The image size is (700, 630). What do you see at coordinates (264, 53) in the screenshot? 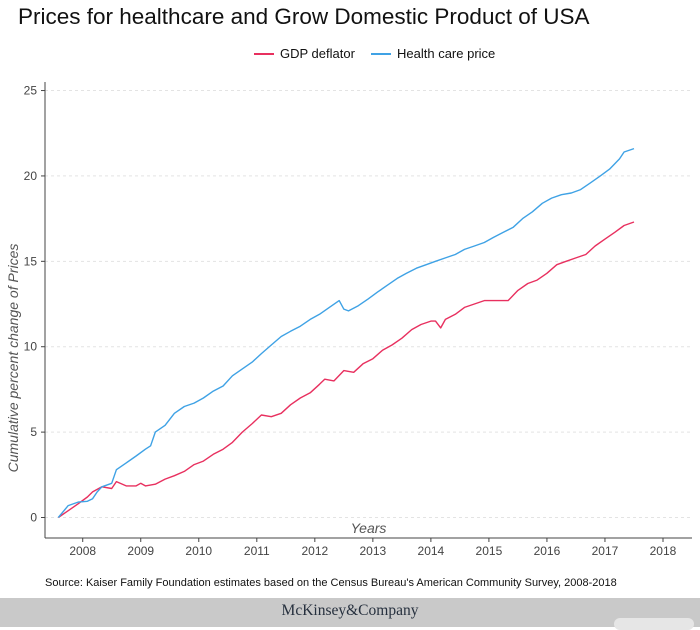
I see `legend-swatch-gdp-deflator` at bounding box center [264, 53].